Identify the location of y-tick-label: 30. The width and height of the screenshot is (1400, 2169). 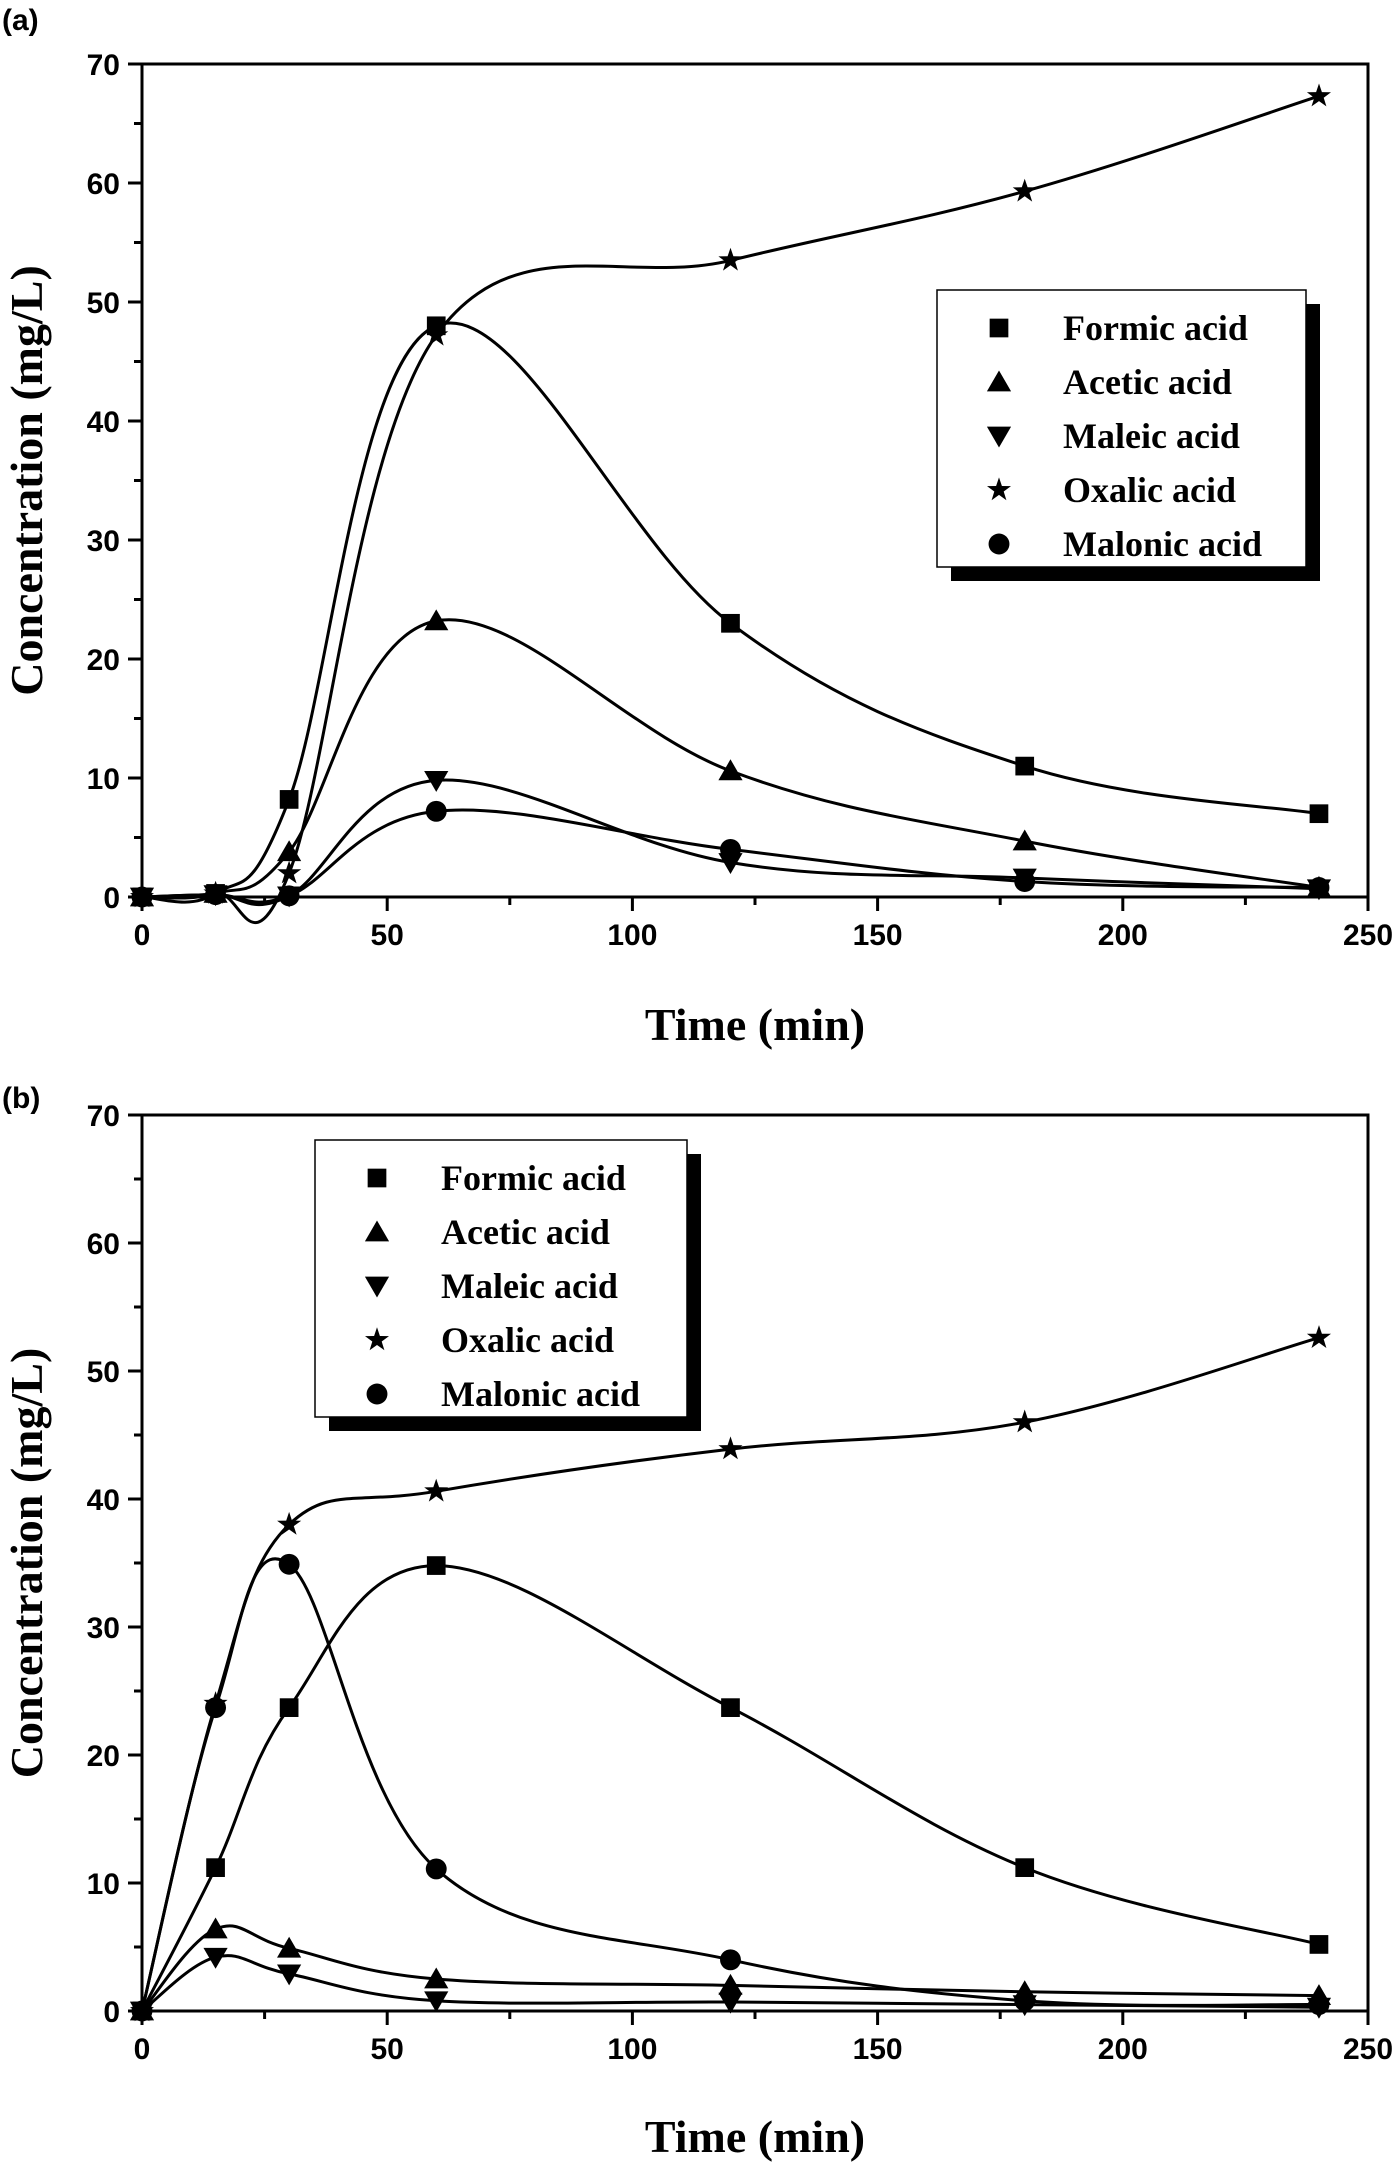
(103, 1628).